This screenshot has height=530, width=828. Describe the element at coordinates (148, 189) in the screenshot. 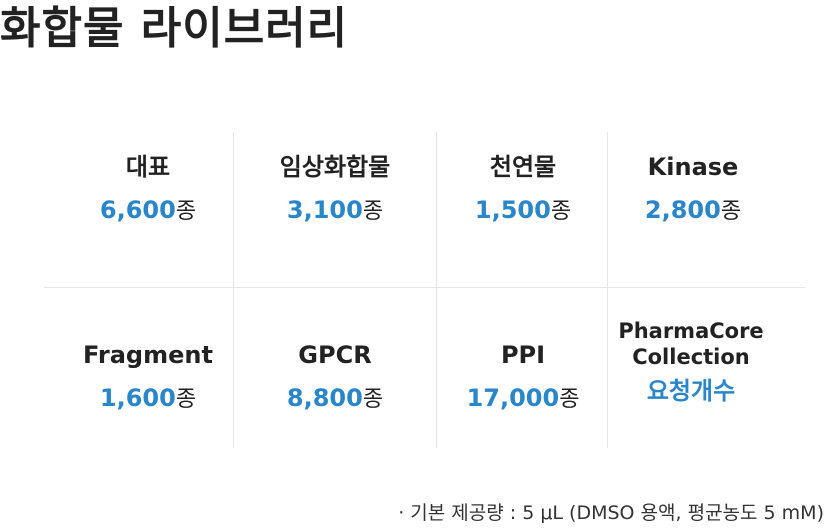

I see `library-cell-representative: 대표 6,600종` at that location.